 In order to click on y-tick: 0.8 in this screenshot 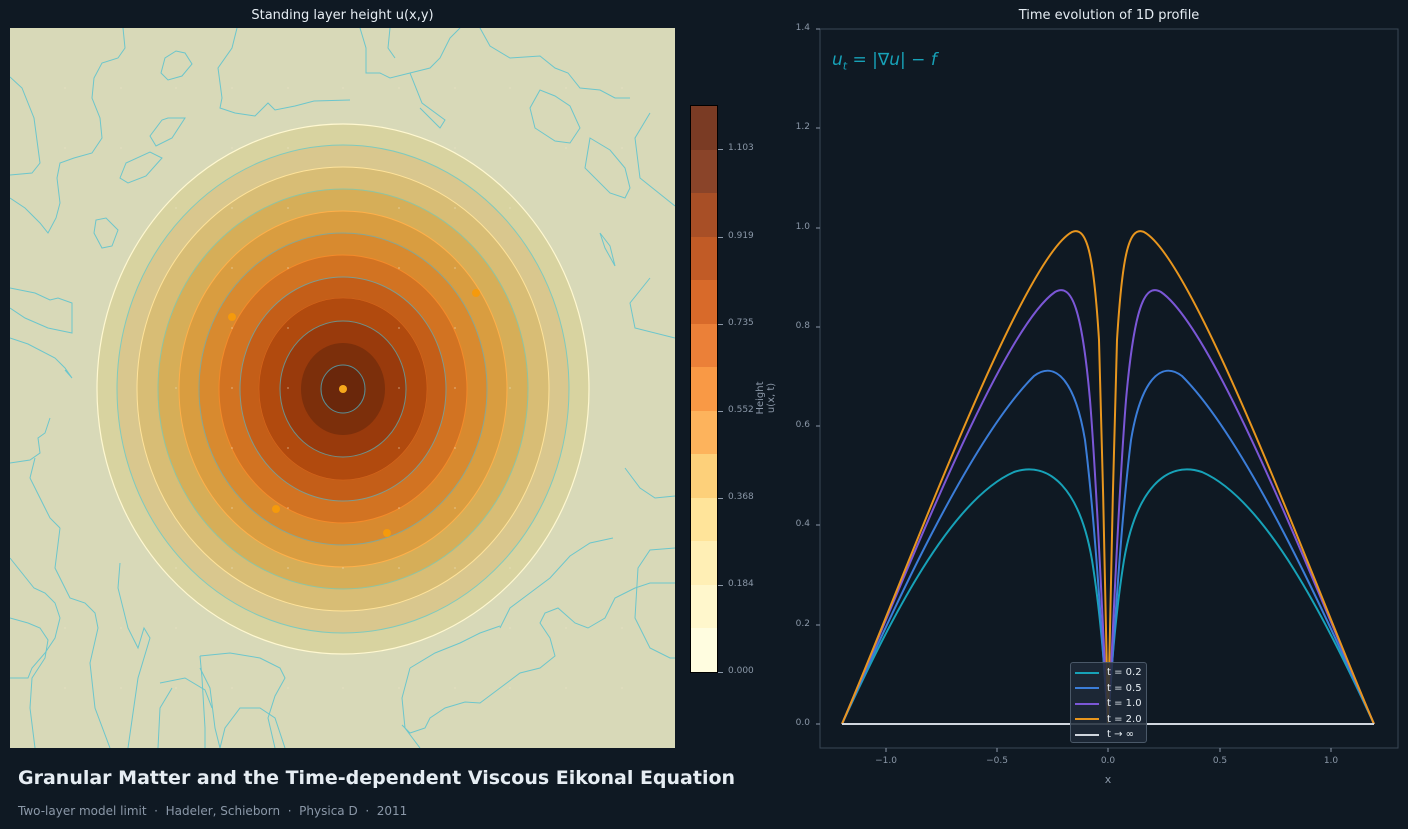, I will do `click(802, 326)`.